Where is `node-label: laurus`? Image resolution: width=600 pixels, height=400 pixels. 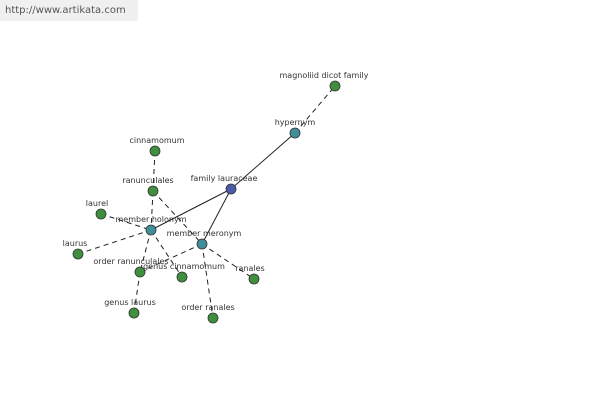 node-label: laurus is located at coordinates (75, 243).